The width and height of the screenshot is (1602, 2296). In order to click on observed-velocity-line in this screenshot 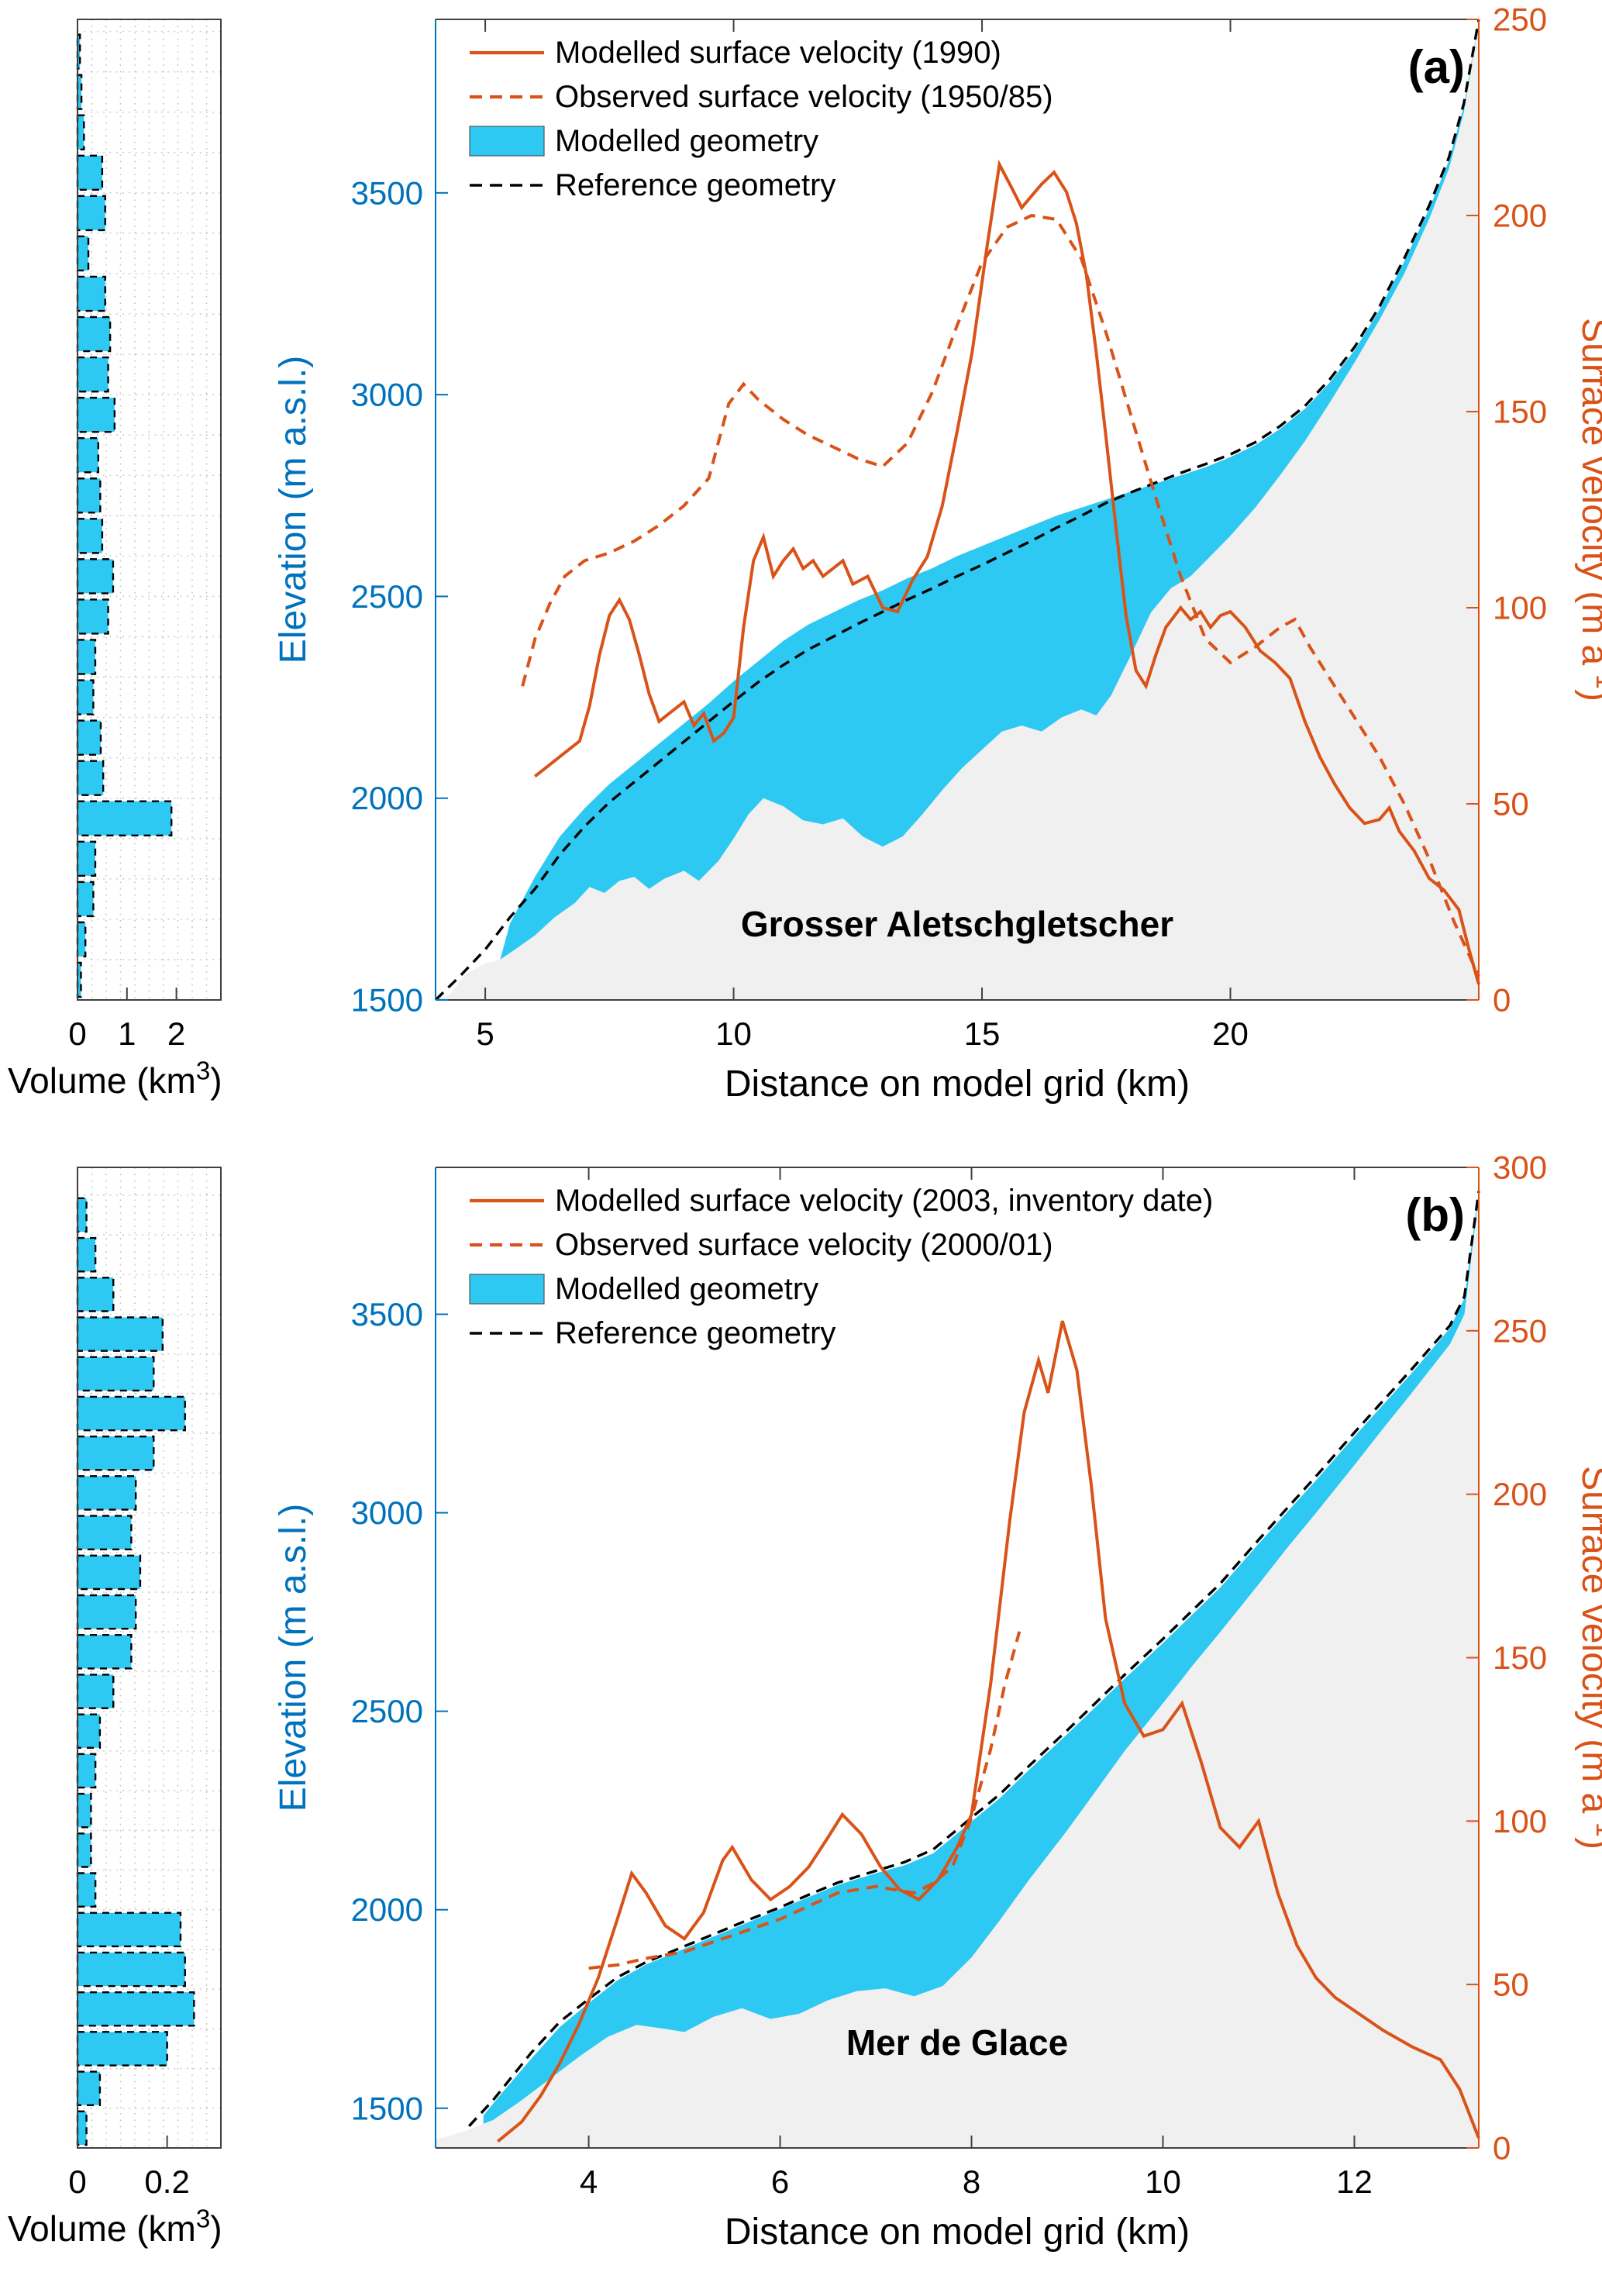, I will do `click(804, 1800)`.